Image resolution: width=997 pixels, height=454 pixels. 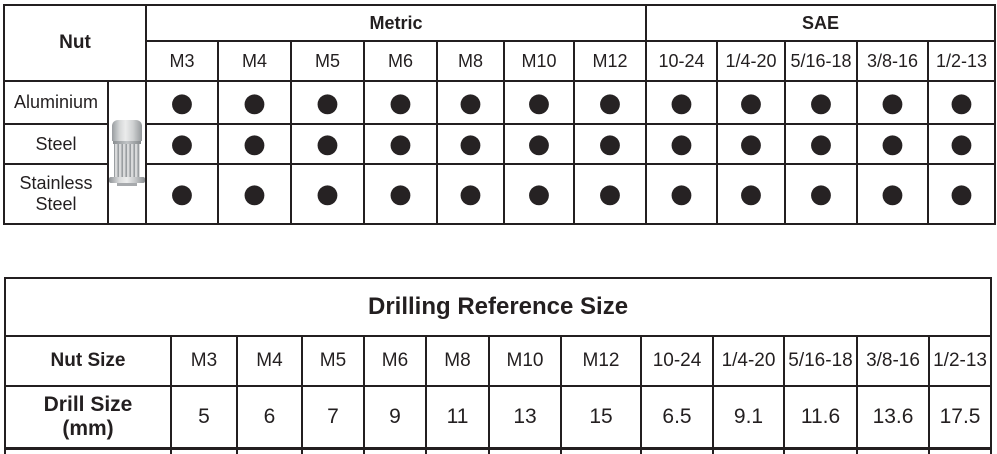 What do you see at coordinates (677, 361) in the screenshot?
I see `nut-size-10-24: 10-24` at bounding box center [677, 361].